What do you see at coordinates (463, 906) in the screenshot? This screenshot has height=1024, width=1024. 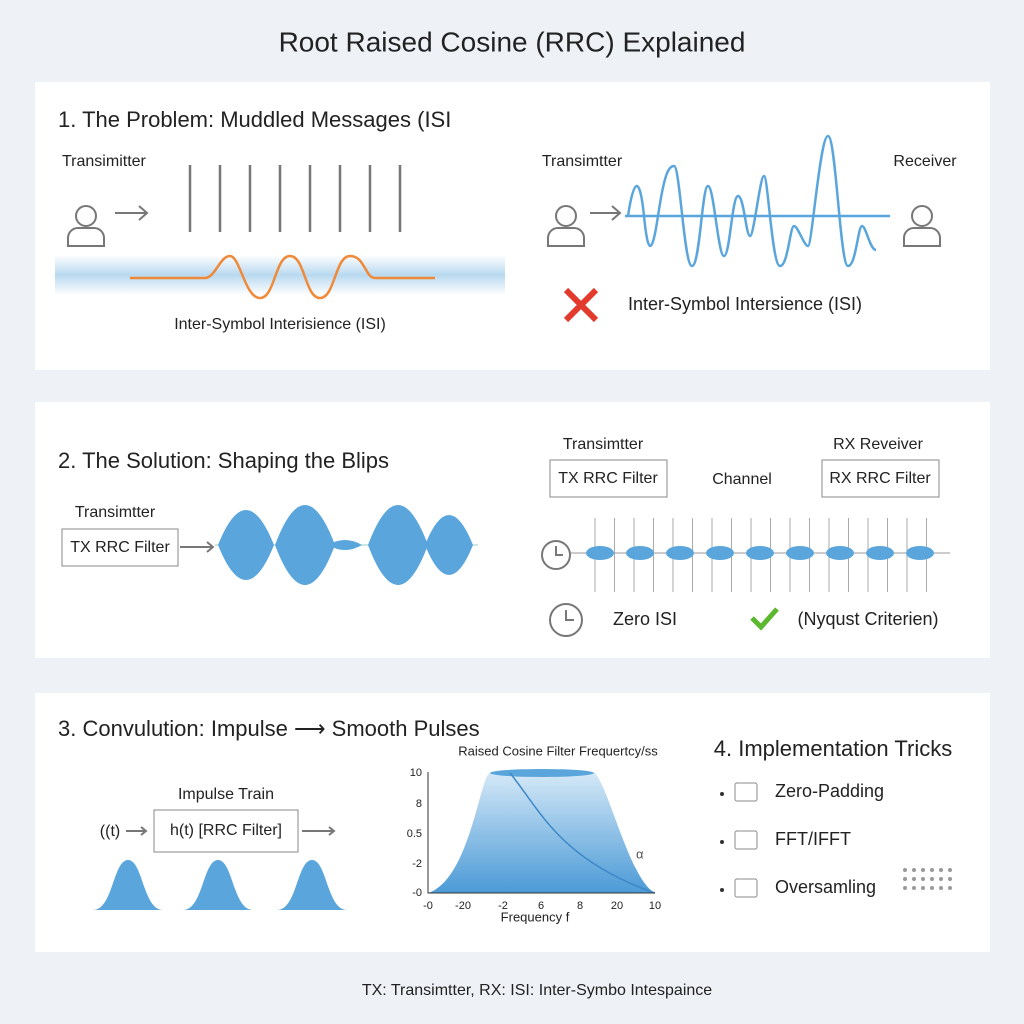 I see `x-tick-label: -20` at bounding box center [463, 906].